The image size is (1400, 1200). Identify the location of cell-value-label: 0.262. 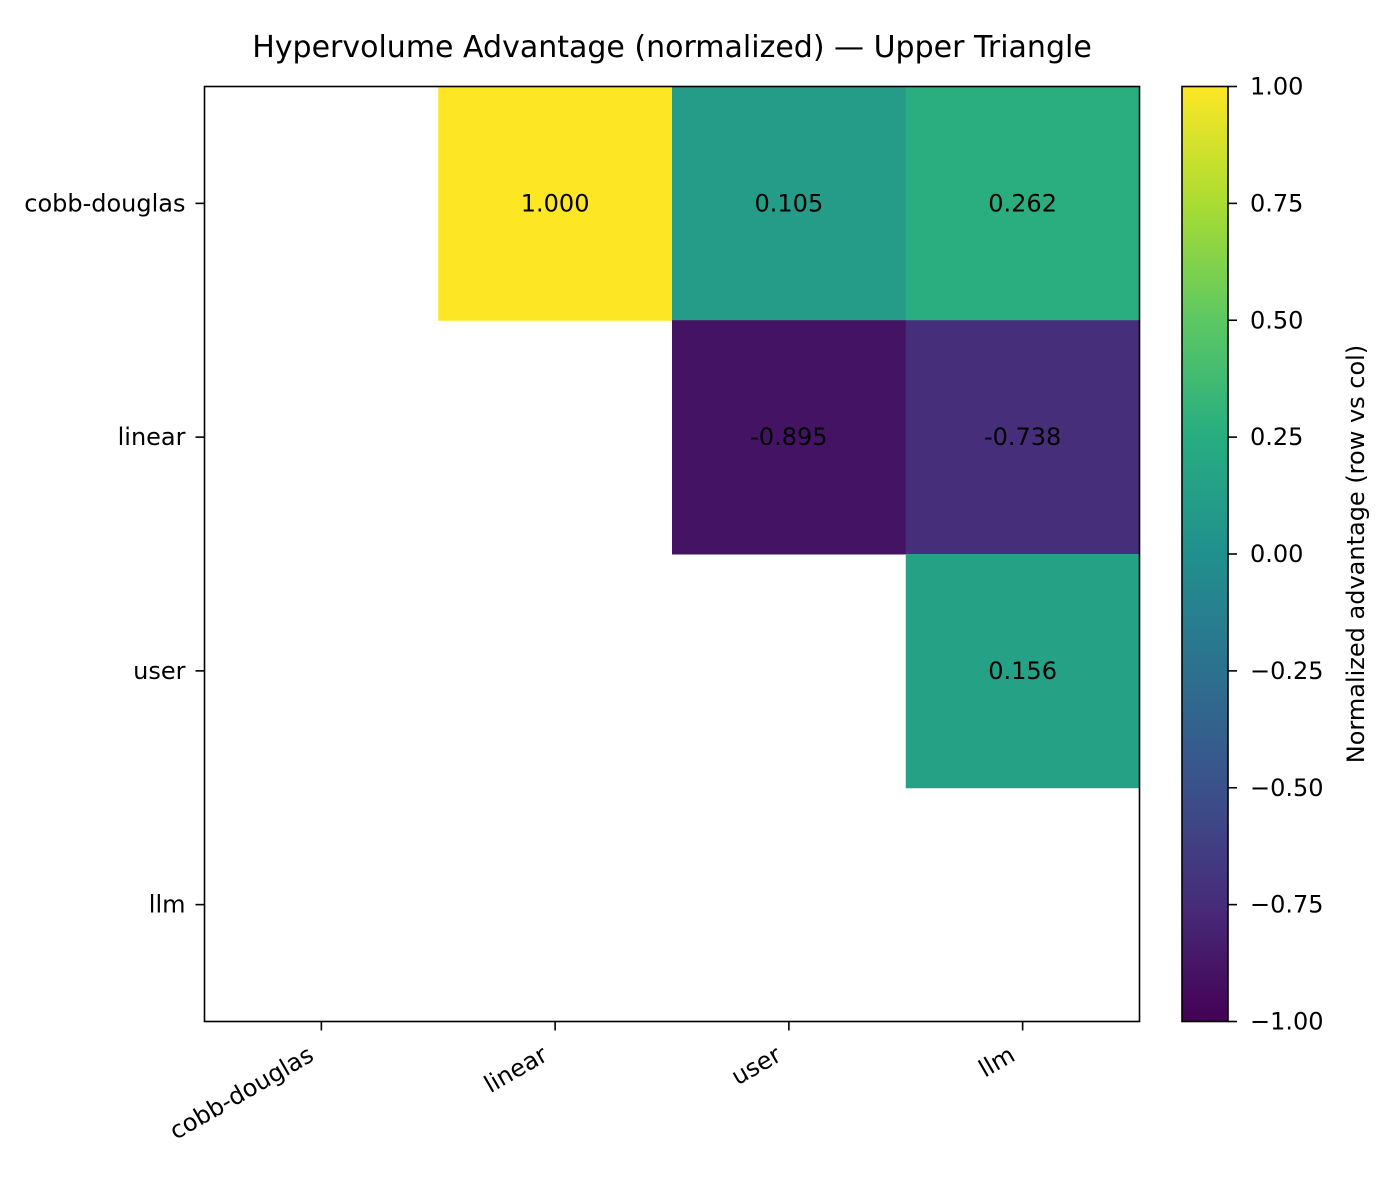
(1022, 203).